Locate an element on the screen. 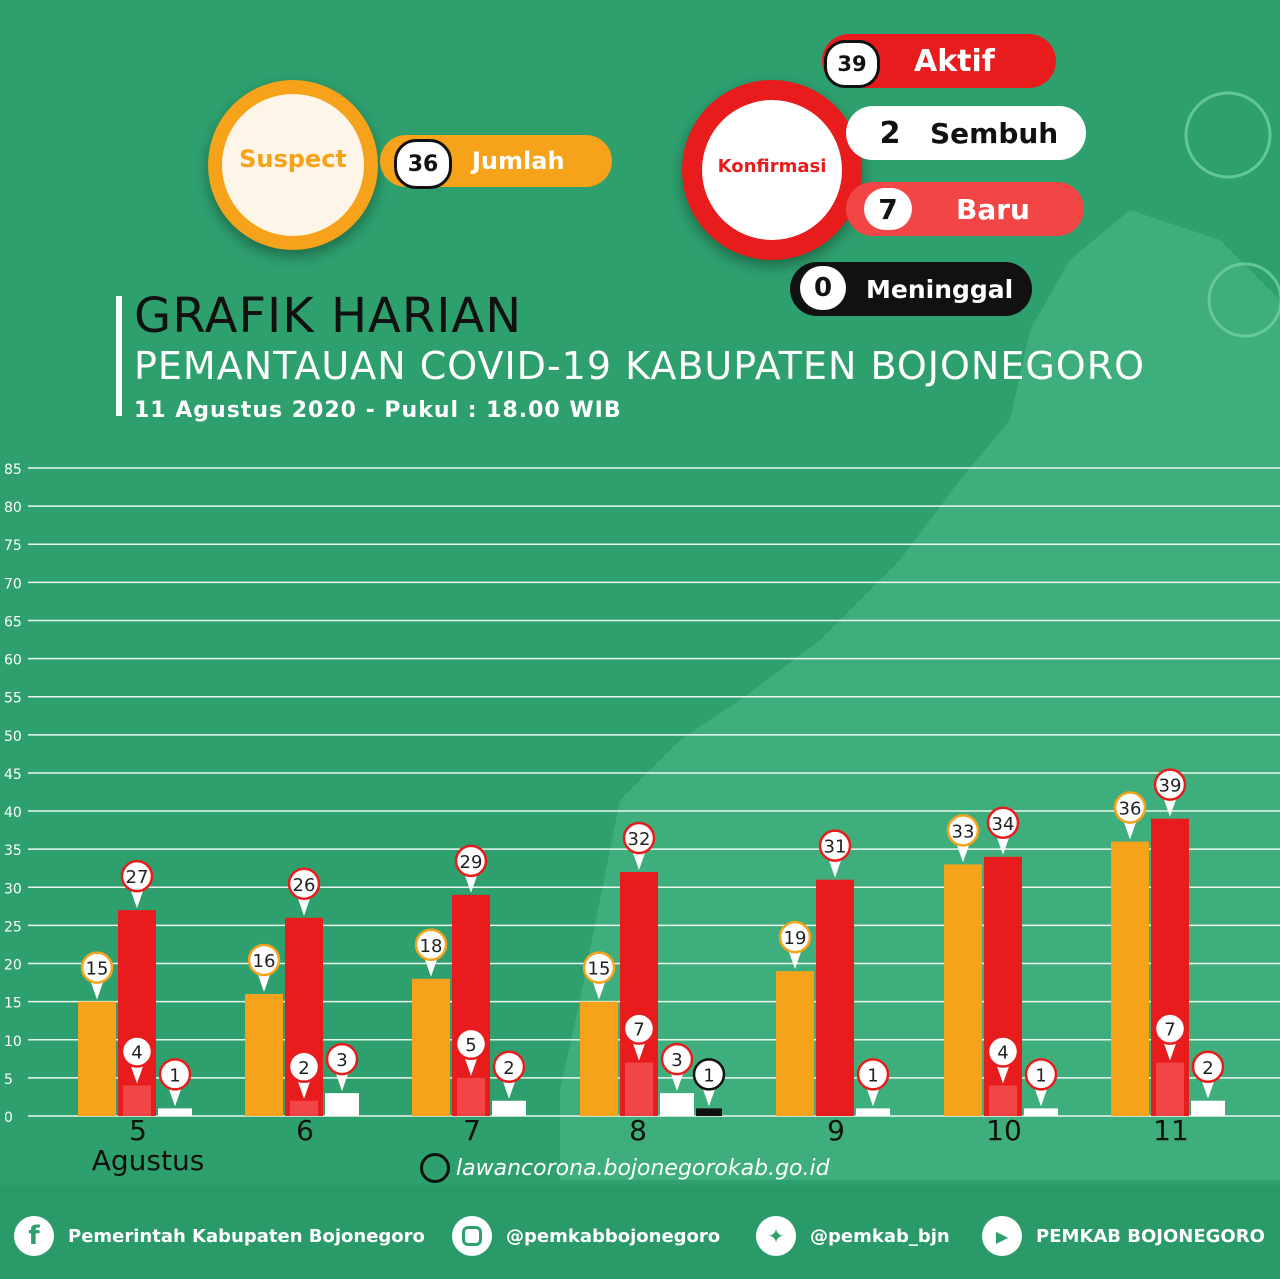 The width and height of the screenshot is (1280, 1279). twitter-icon: ✦ is located at coordinates (776, 1236).